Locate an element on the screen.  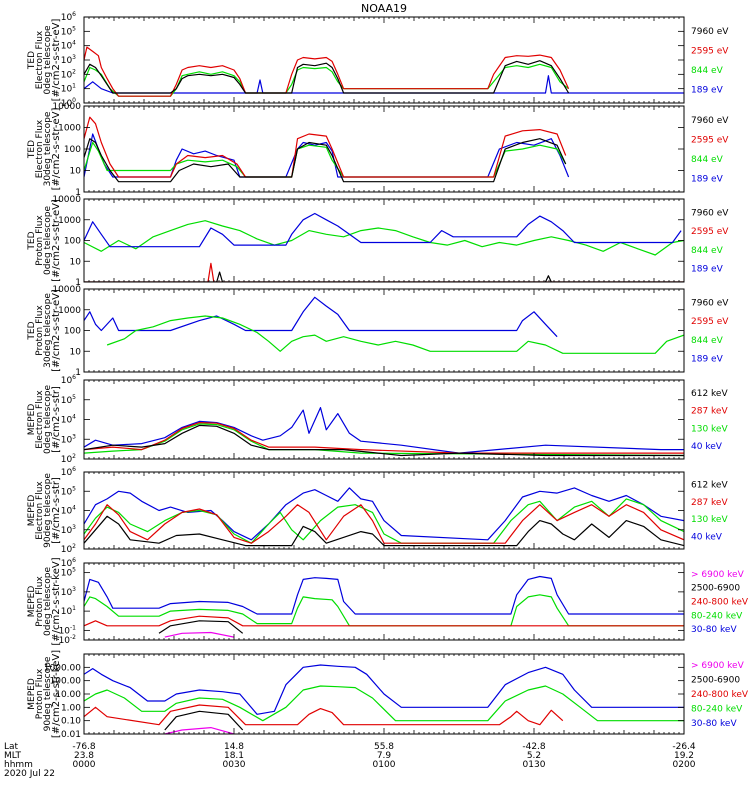
y-tick-label: 1000 is located at coordinates (69, 221).